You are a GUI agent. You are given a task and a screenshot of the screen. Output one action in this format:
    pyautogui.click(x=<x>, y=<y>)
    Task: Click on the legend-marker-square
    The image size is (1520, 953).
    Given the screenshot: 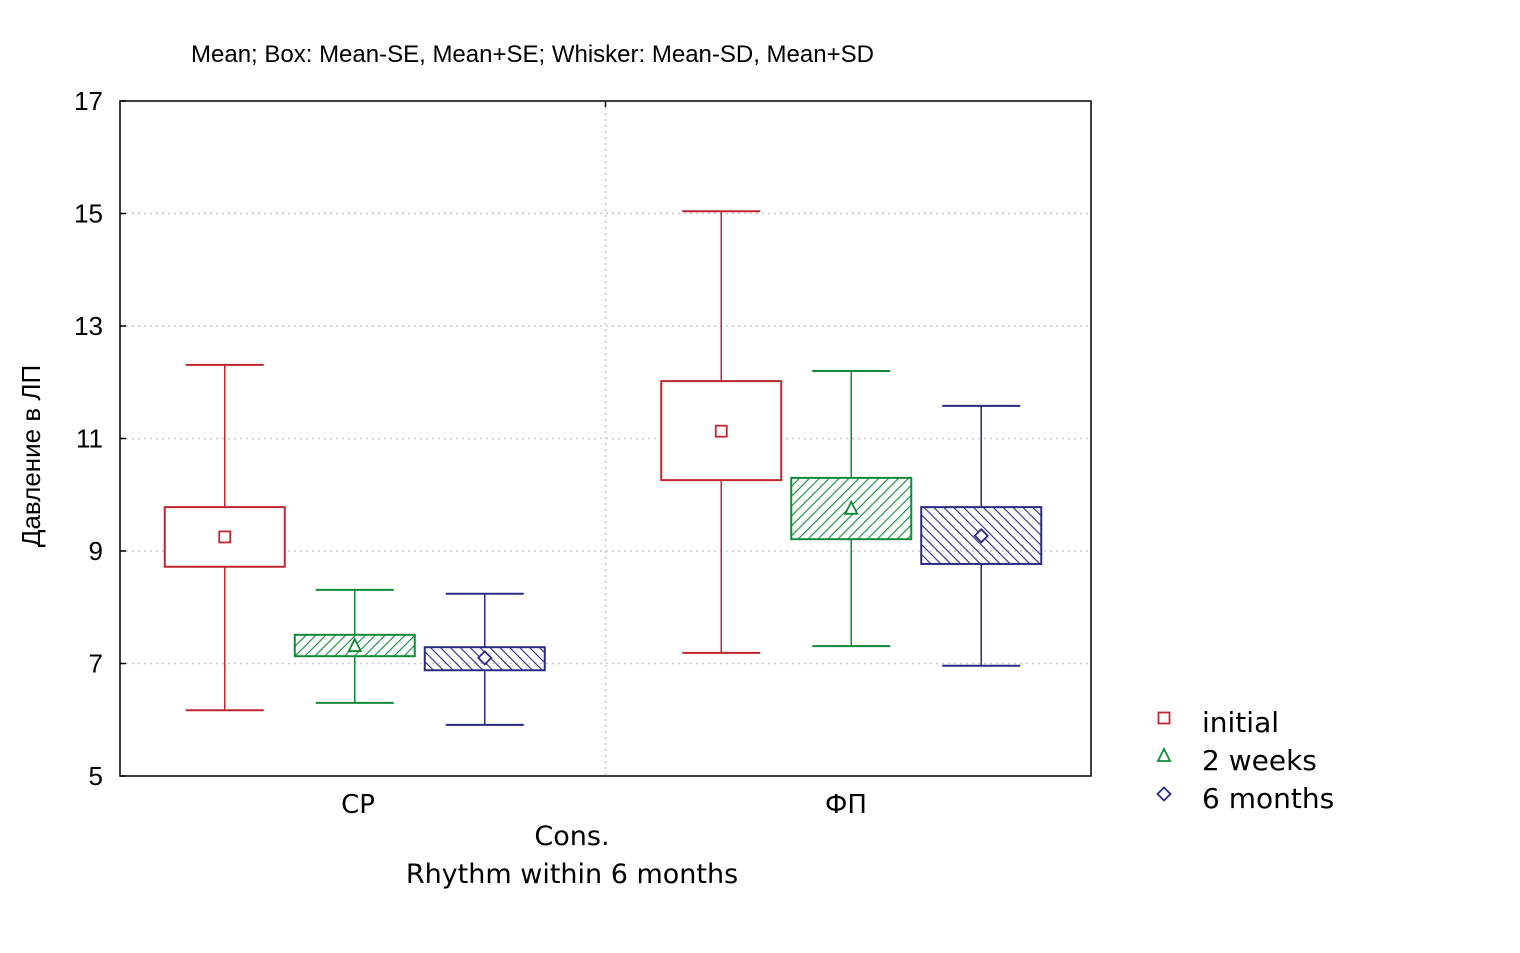 What is the action you would take?
    pyautogui.click(x=1164, y=718)
    